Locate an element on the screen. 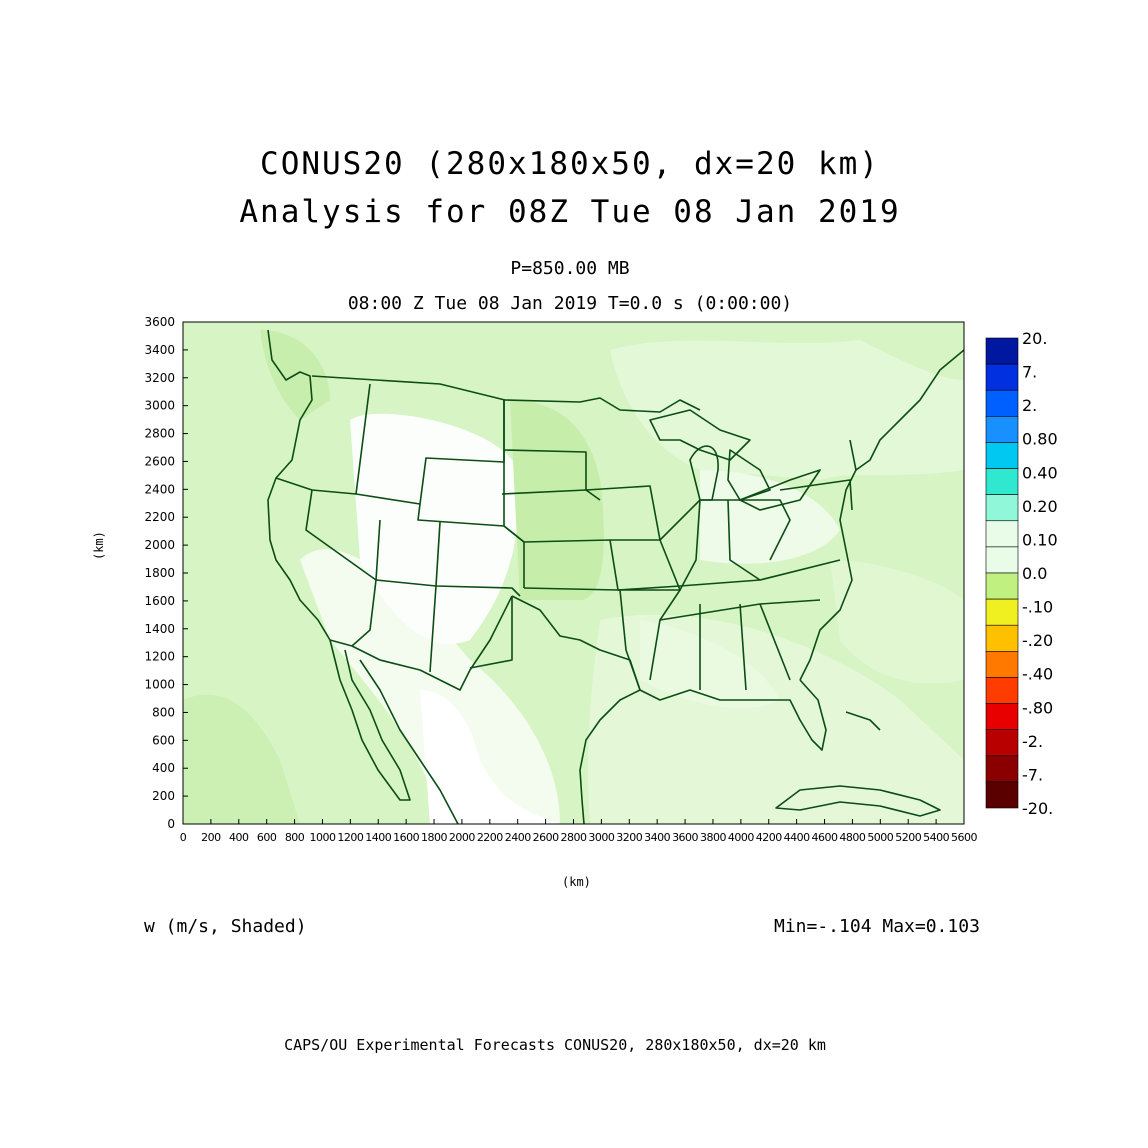 This screenshot has width=1148, height=1148. x-tick-label: 4800 is located at coordinates (852, 837).